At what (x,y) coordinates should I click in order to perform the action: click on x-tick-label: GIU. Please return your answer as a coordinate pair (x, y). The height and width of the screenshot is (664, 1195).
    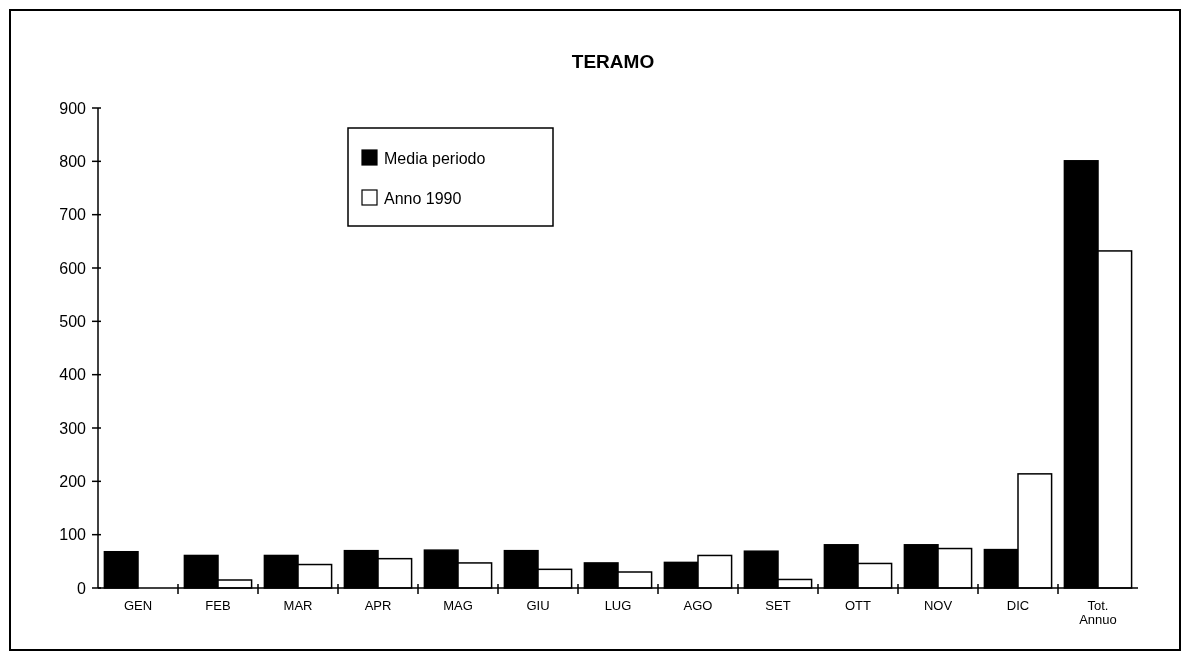
    Looking at the image, I should click on (538, 605).